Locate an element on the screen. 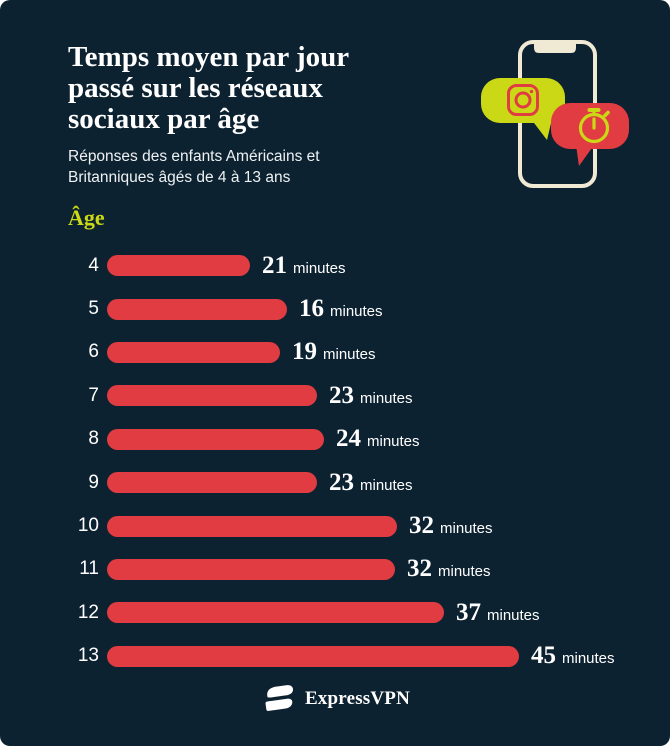  footer-brand: ExpressVPN is located at coordinates (335, 699).